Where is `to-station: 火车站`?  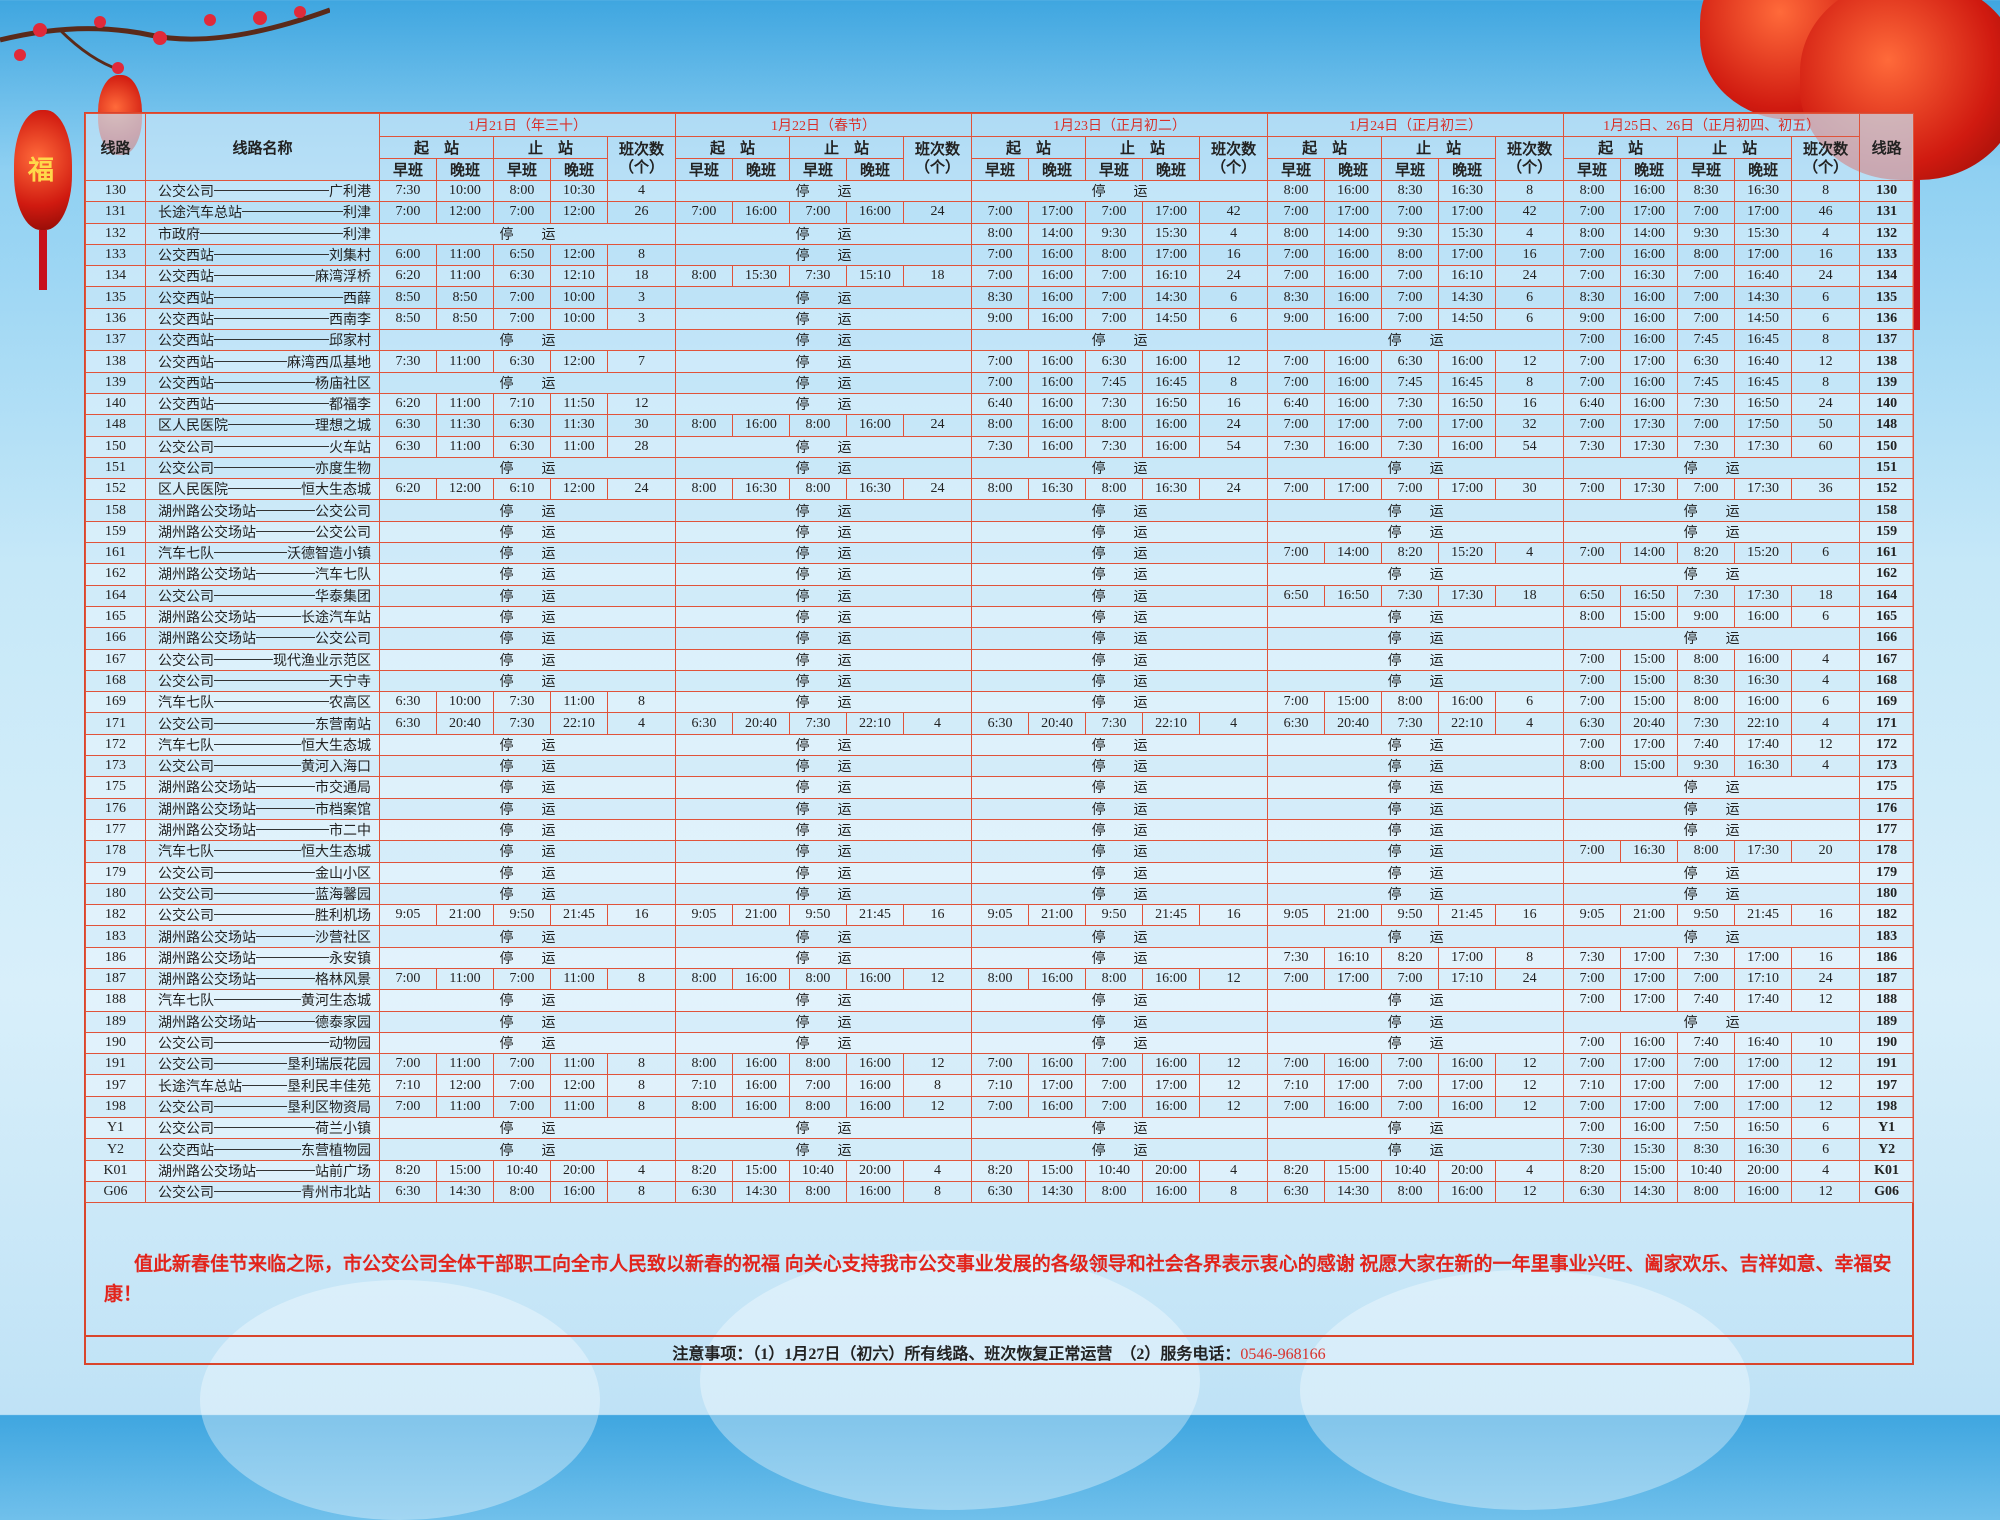
to-station: 火车站 is located at coordinates (350, 448).